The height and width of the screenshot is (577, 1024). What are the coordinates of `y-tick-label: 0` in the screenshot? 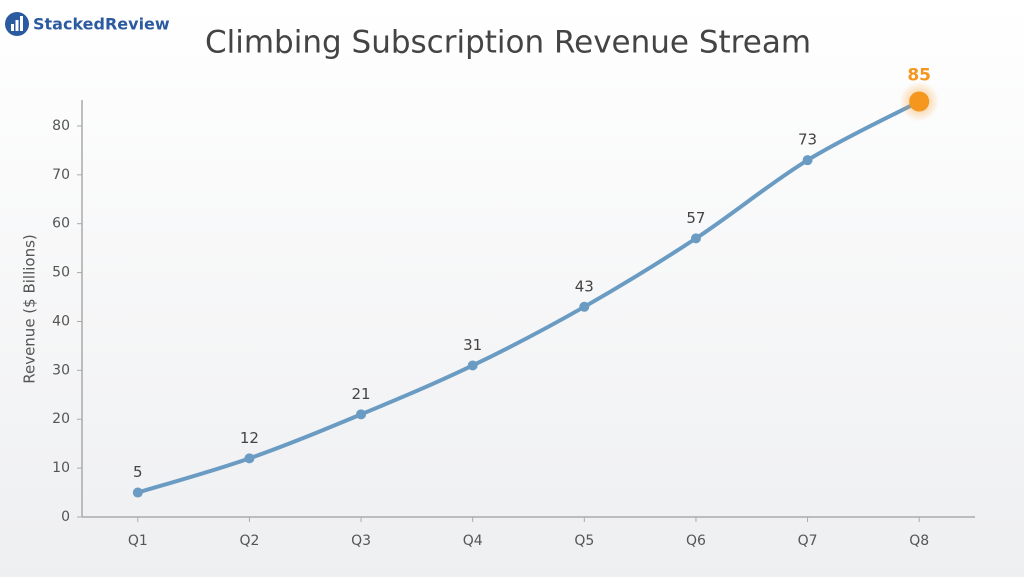 It's located at (65, 517).